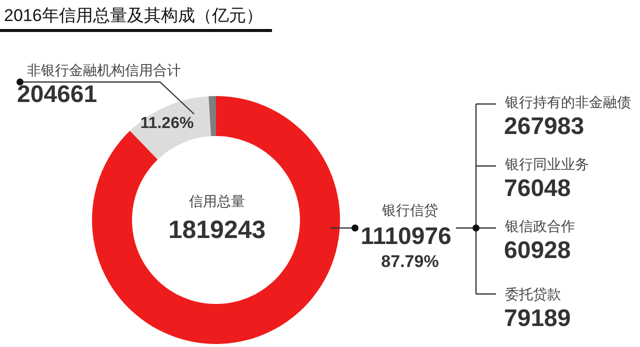 Image resolution: width=640 pixels, height=347 pixels. Describe the element at coordinates (537, 250) in the screenshot. I see `text: 60928` at that location.